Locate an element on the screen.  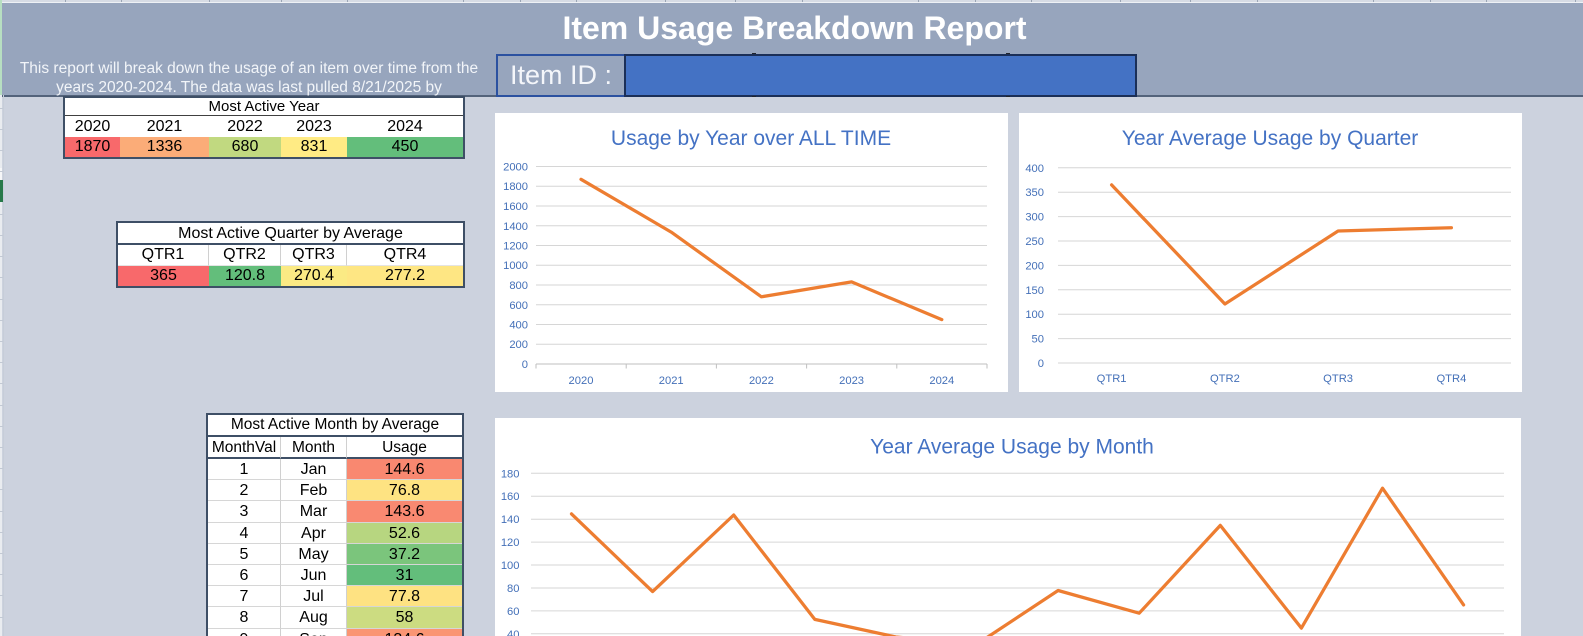
svg-text: 160 is located at coordinates (510, 497).